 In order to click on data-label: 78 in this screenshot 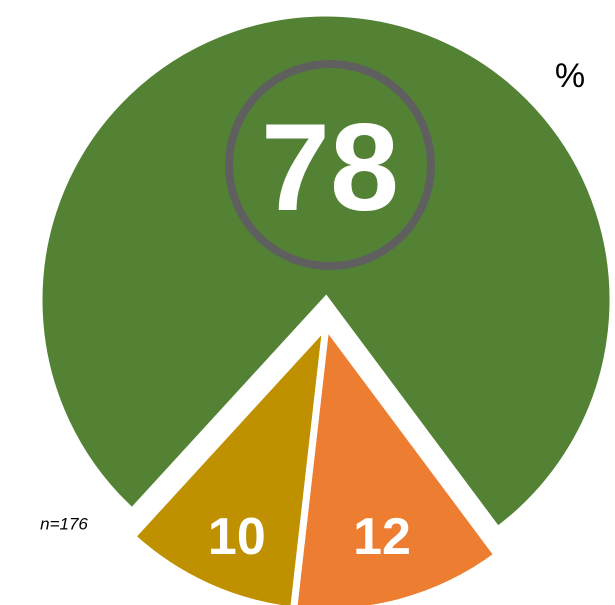, I will do `click(330, 168)`.